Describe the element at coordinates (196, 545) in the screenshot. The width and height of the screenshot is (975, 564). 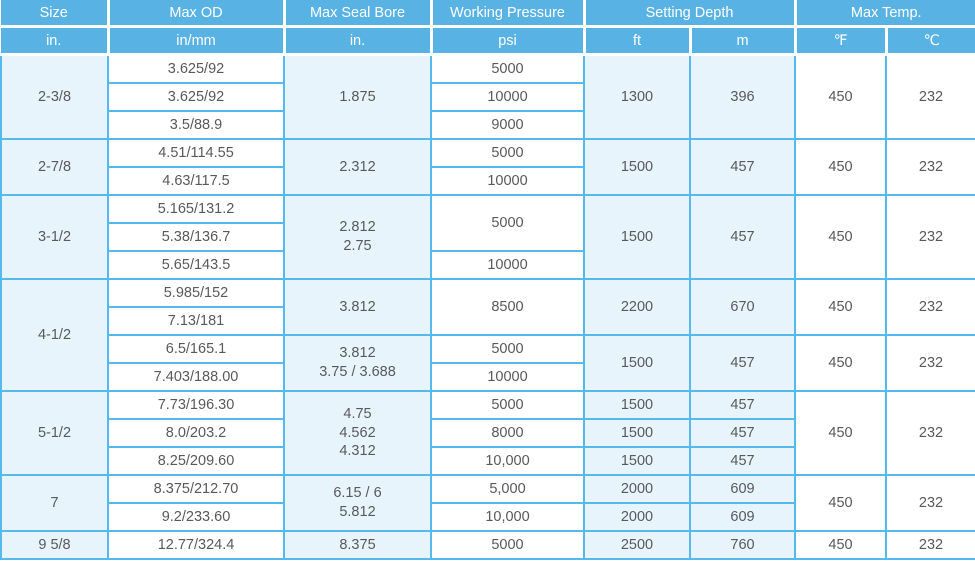
I see `max-od-cell: 12.77/324.4` at that location.